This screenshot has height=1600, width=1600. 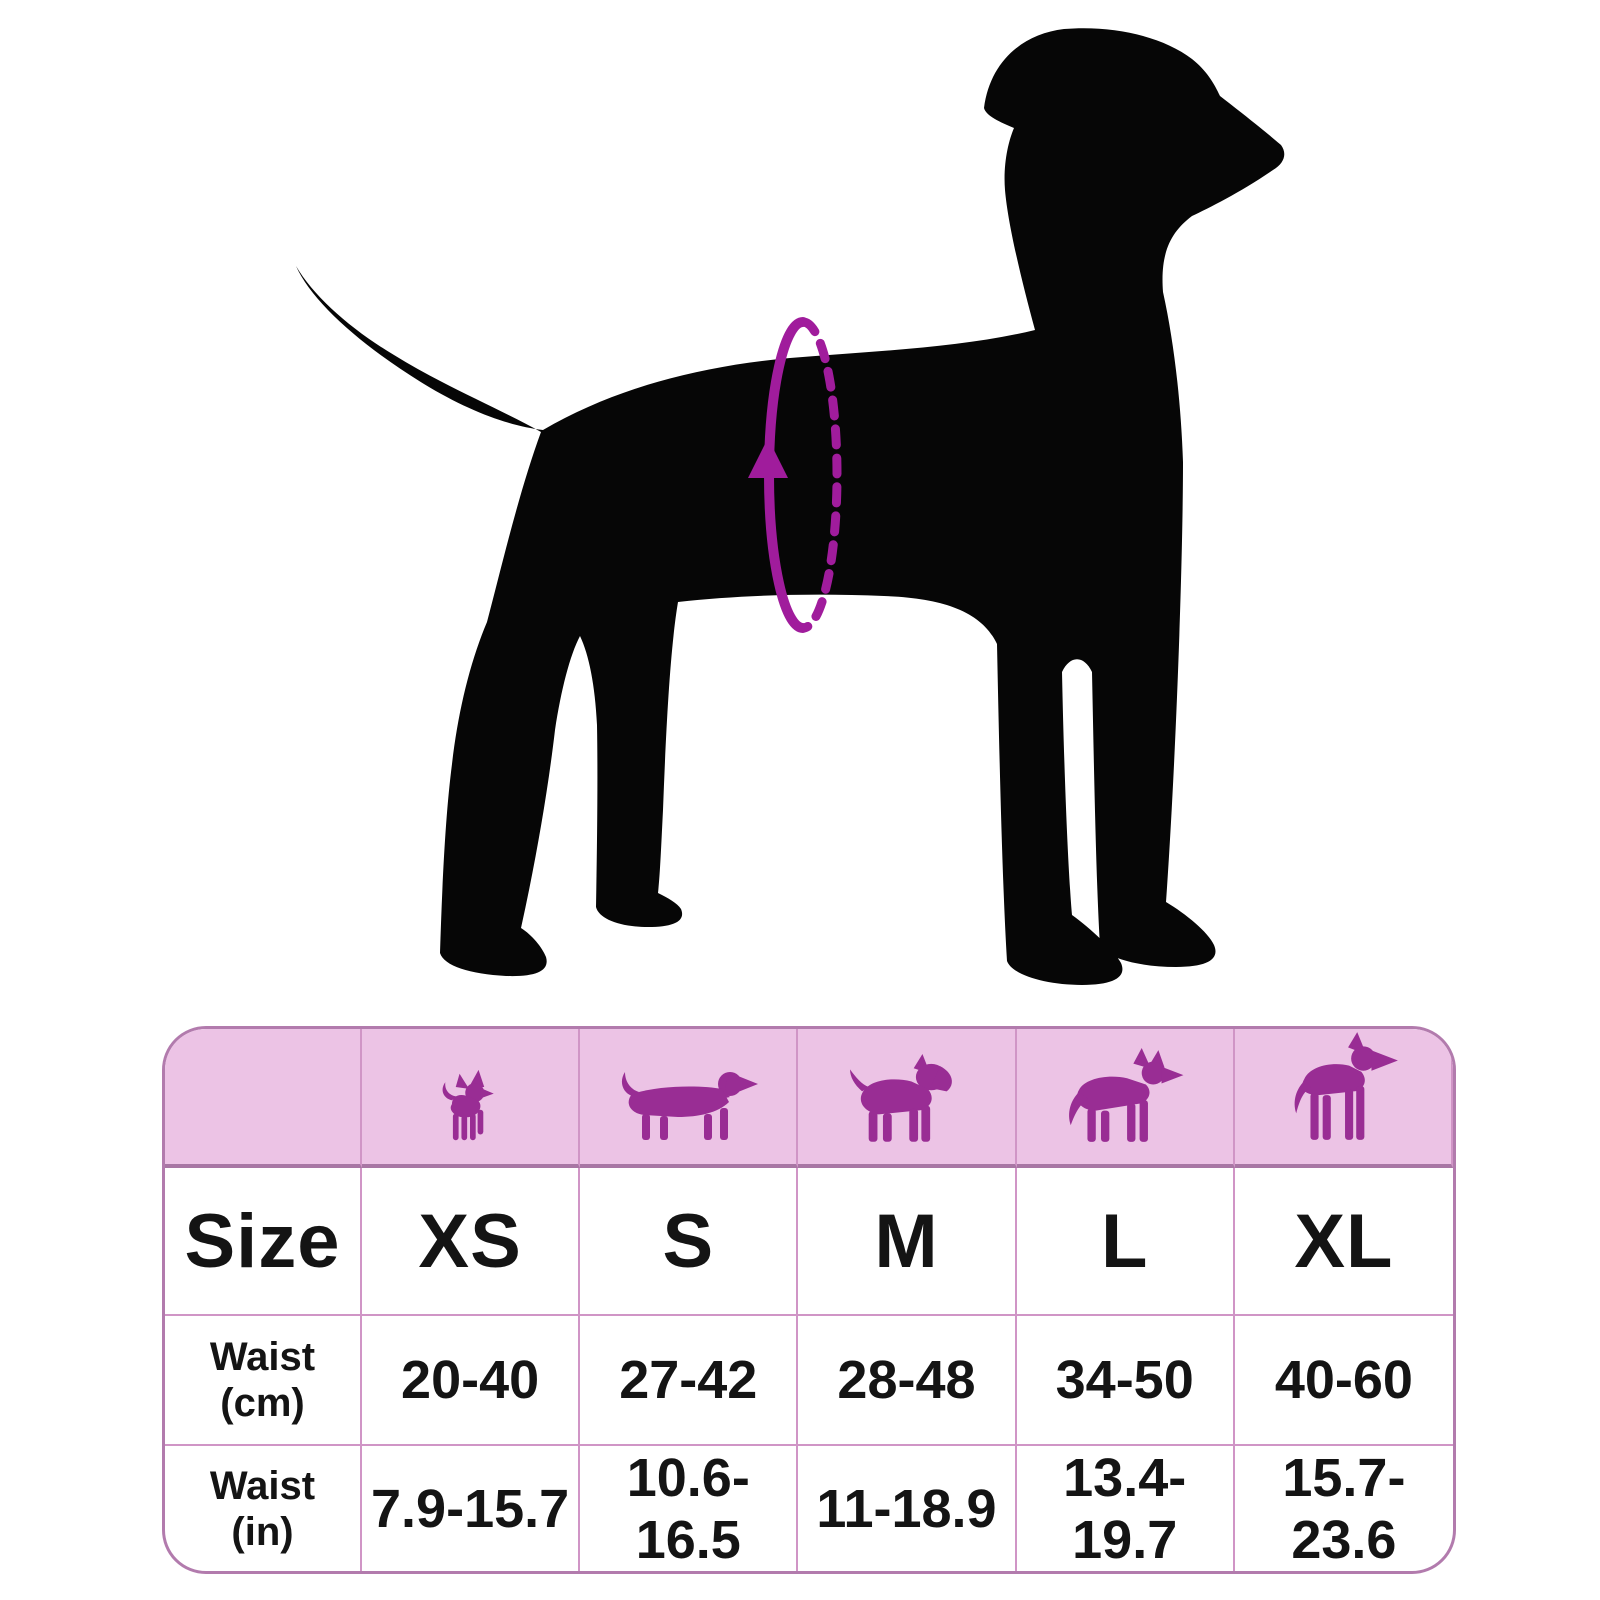 I want to click on size-col-header-s, so click(x=689, y=1098).